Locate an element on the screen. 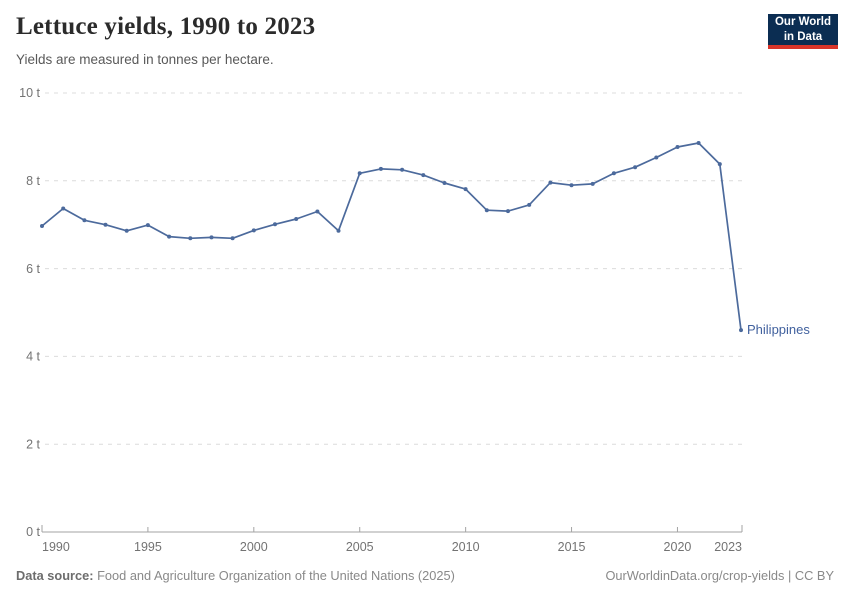 The image size is (850, 600). y-tick-label: 4 t is located at coordinates (33, 357).